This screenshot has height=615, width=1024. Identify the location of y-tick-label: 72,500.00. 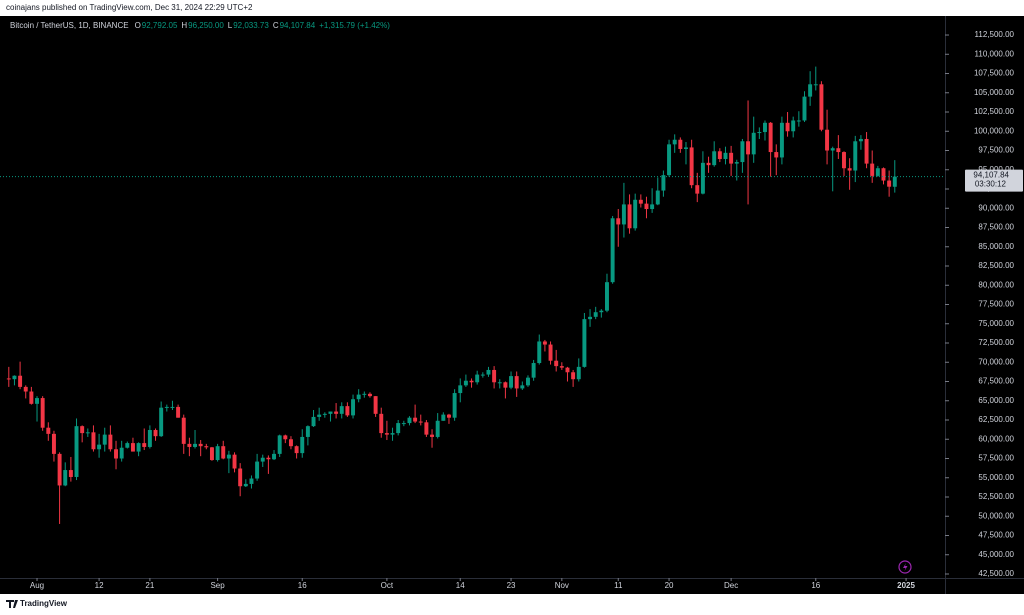
(996, 342).